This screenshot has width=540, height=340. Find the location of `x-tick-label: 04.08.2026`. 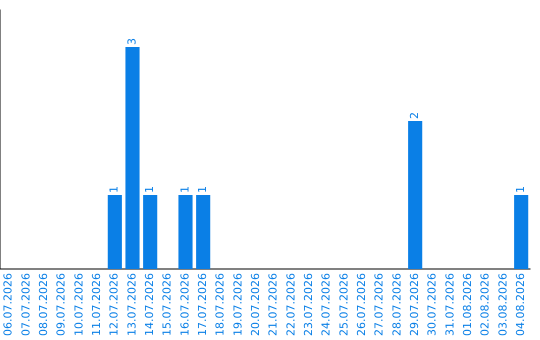

x-tick-label: 04.08.2026 is located at coordinates (521, 304).